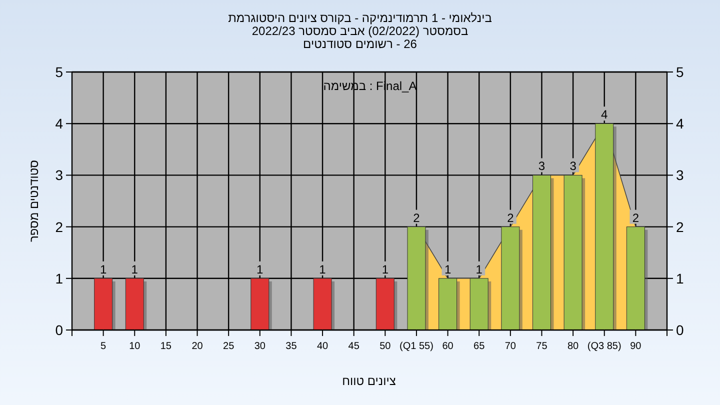 This screenshot has width=720, height=405. I want to click on y-tick-label: 2, so click(59, 226).